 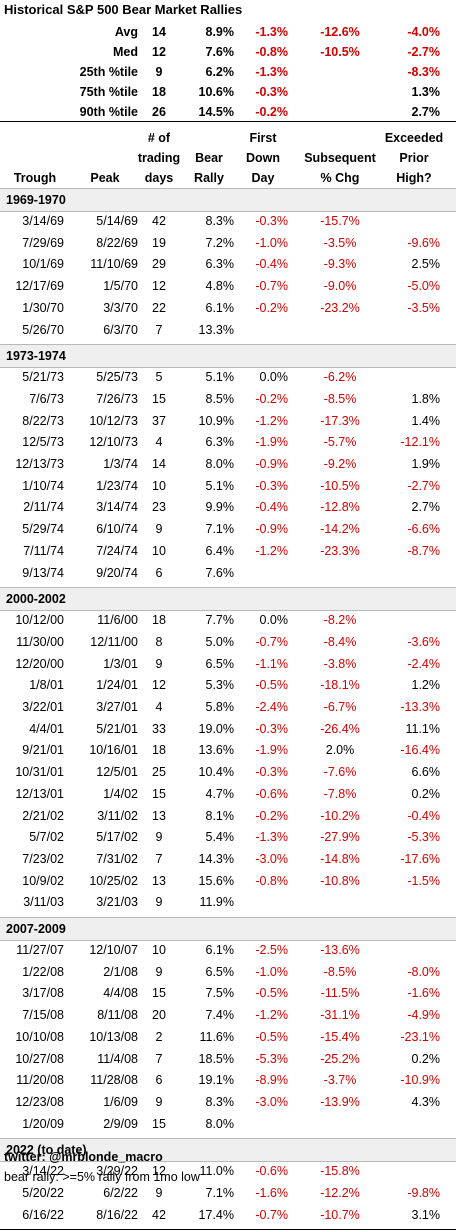 I want to click on peak-cell: 12/5/01, so click(x=117, y=772).